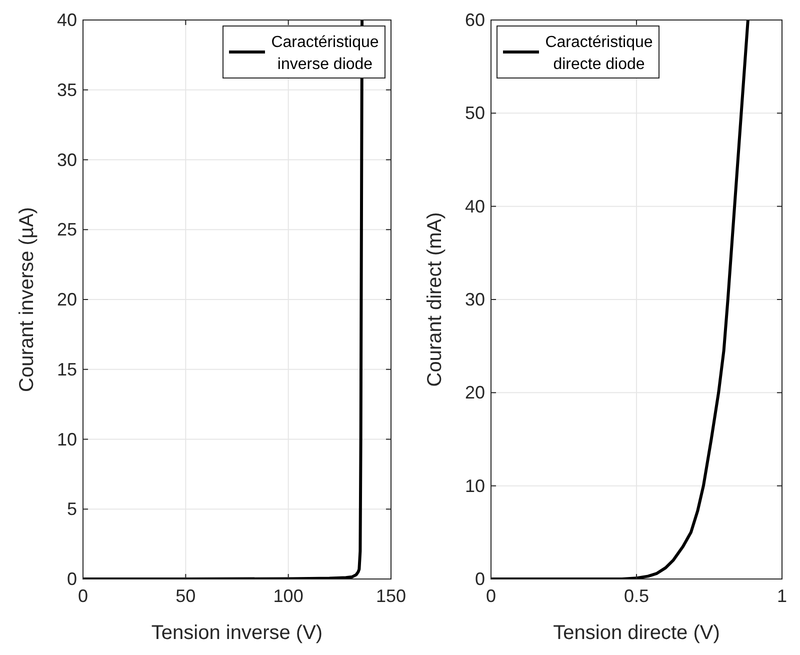 This screenshot has width=800, height=655. Describe the element at coordinates (66, 369) in the screenshot. I see `y-tick-label: 15` at that location.